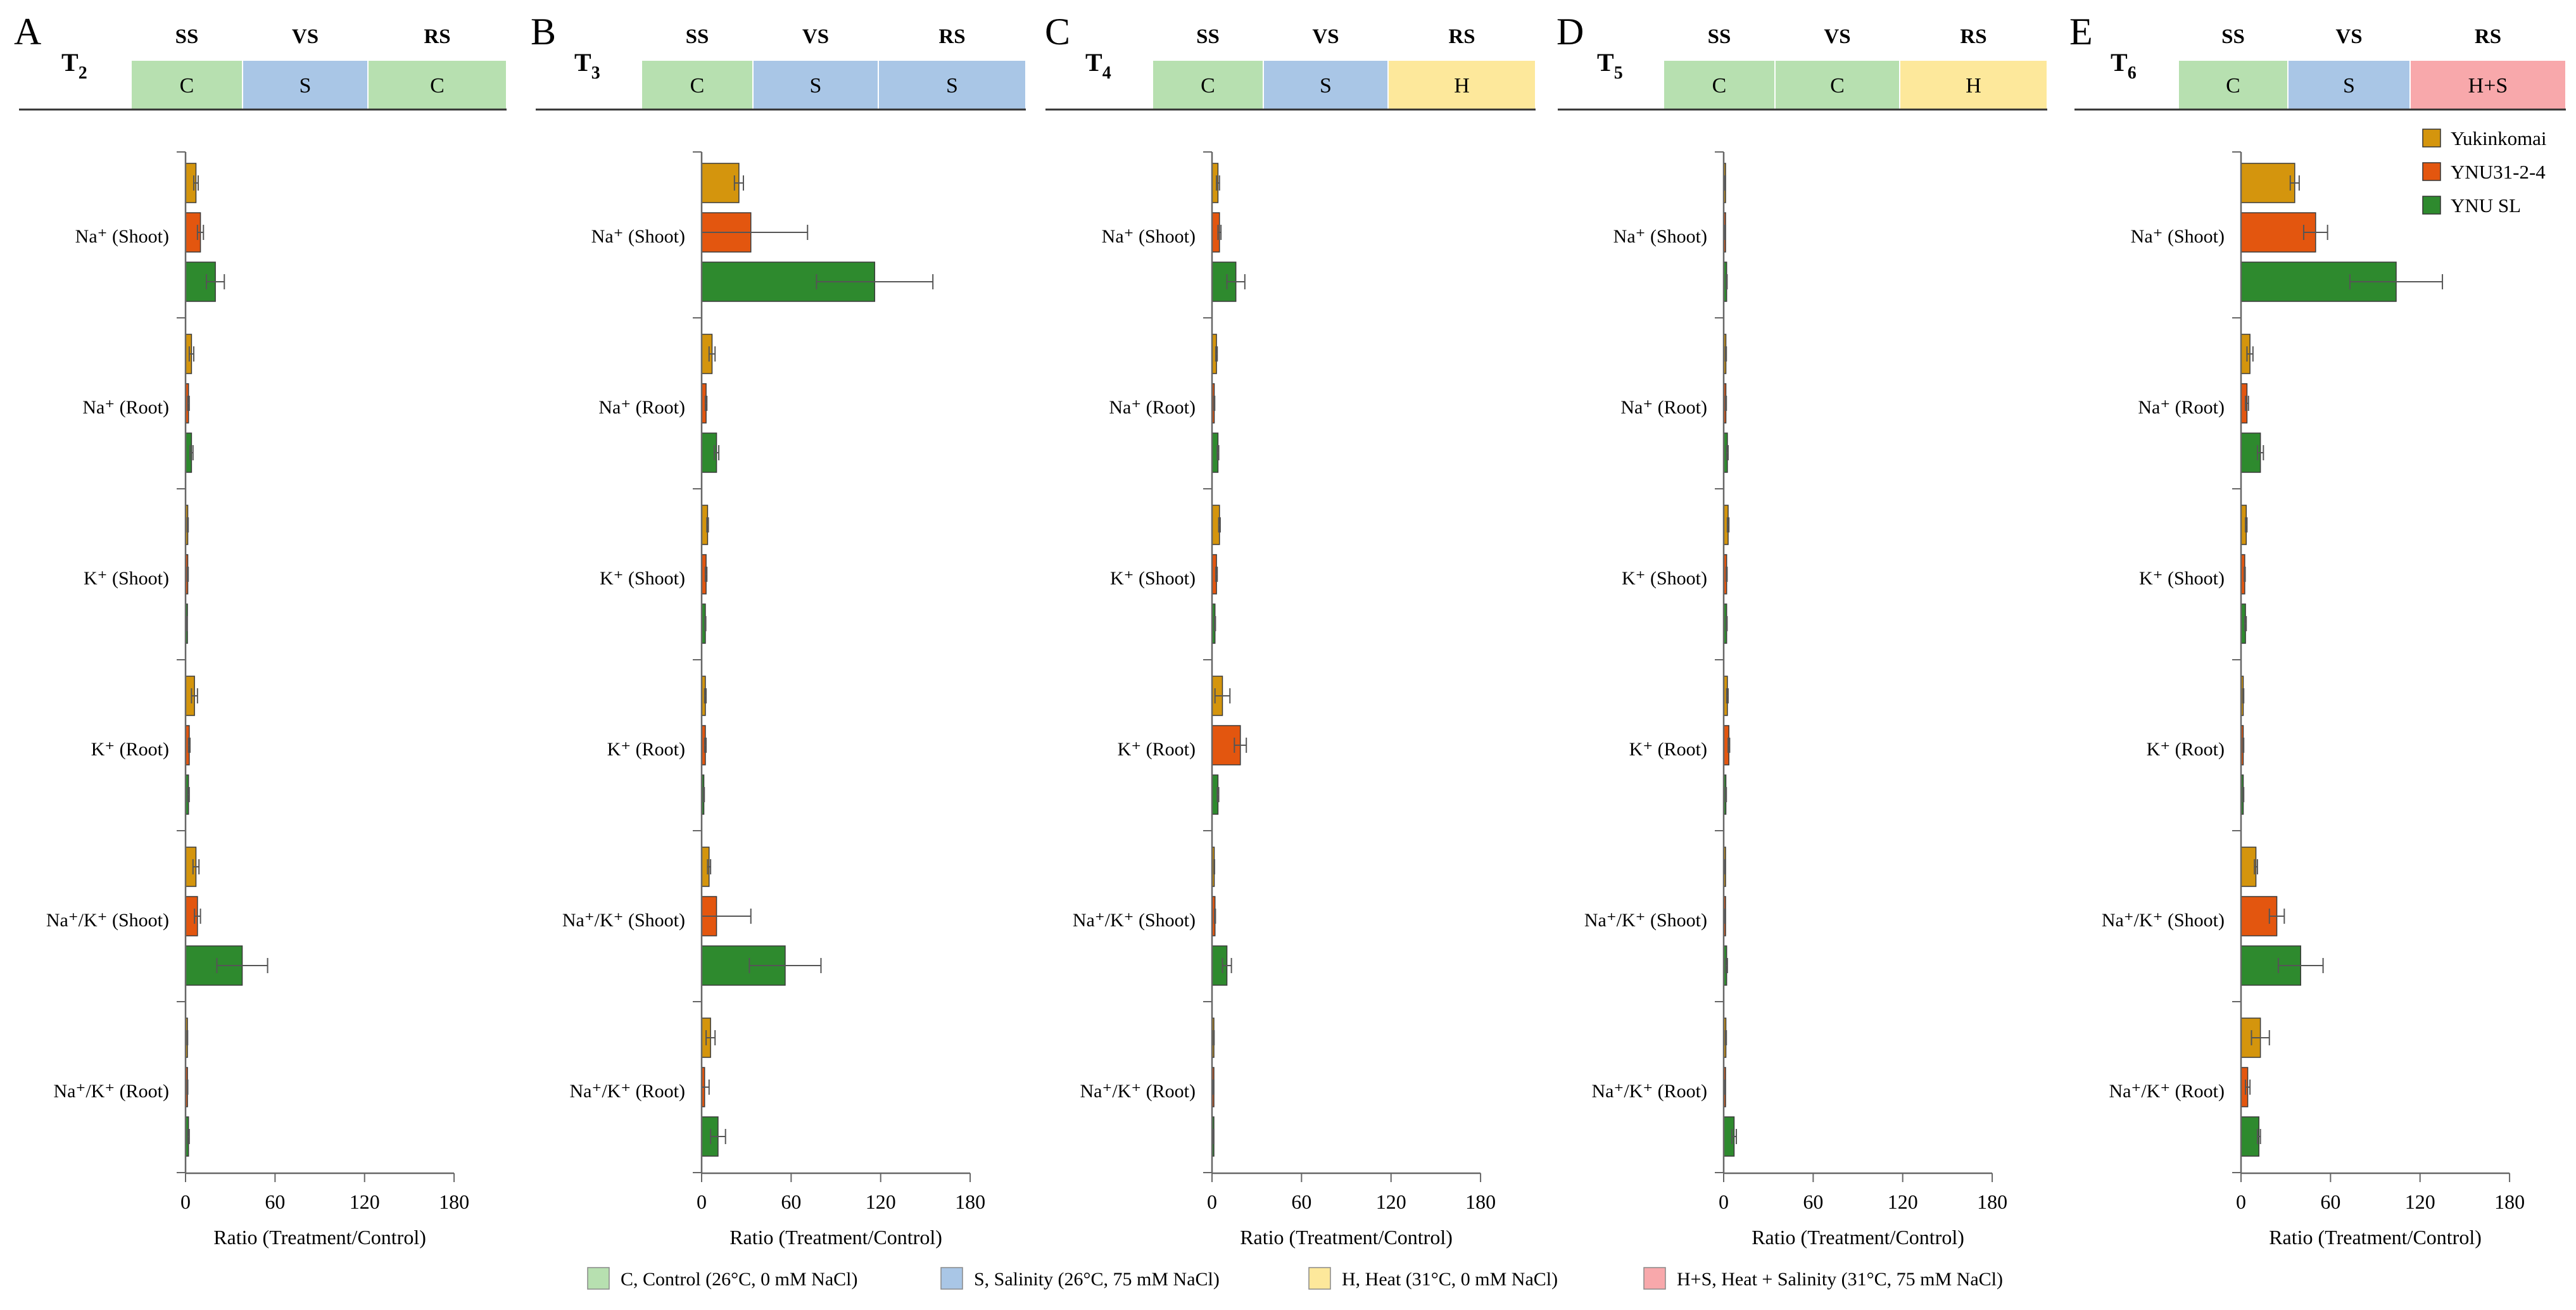  I want to click on treatment-subscript: 3, so click(595, 73).